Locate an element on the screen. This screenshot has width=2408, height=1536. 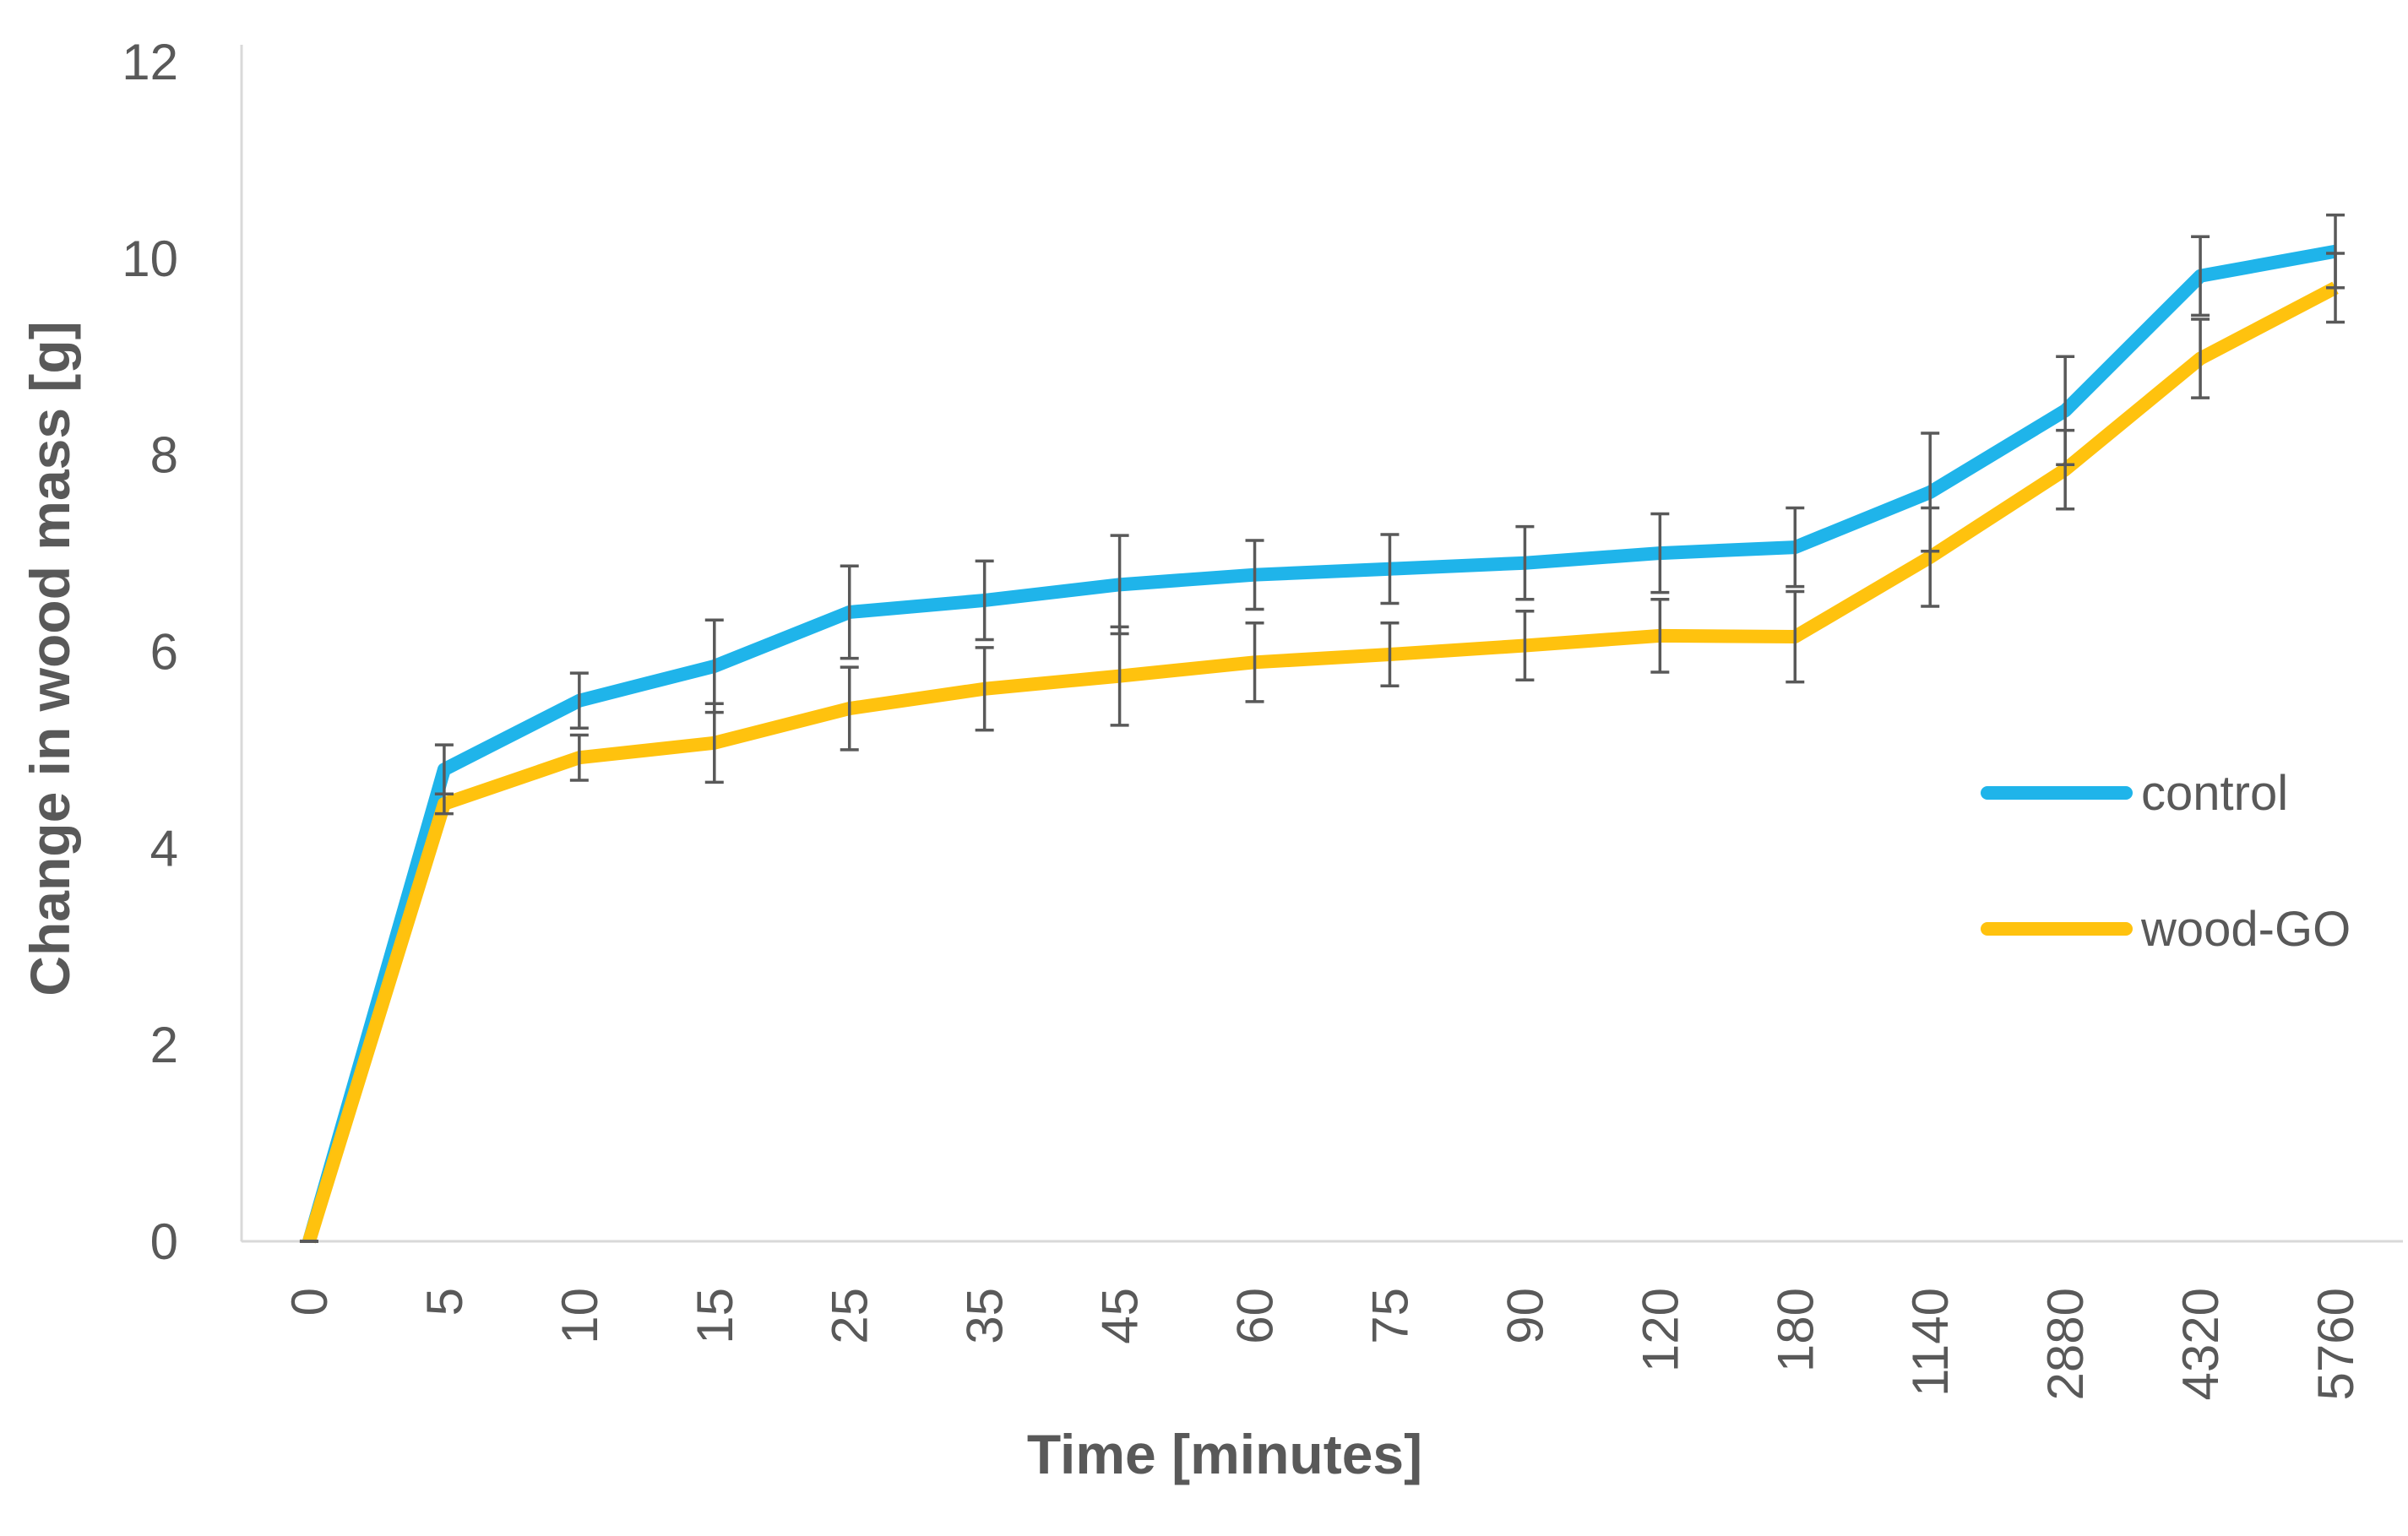
y-axis-title: Change in wood mass [g] is located at coordinates (50, 658).